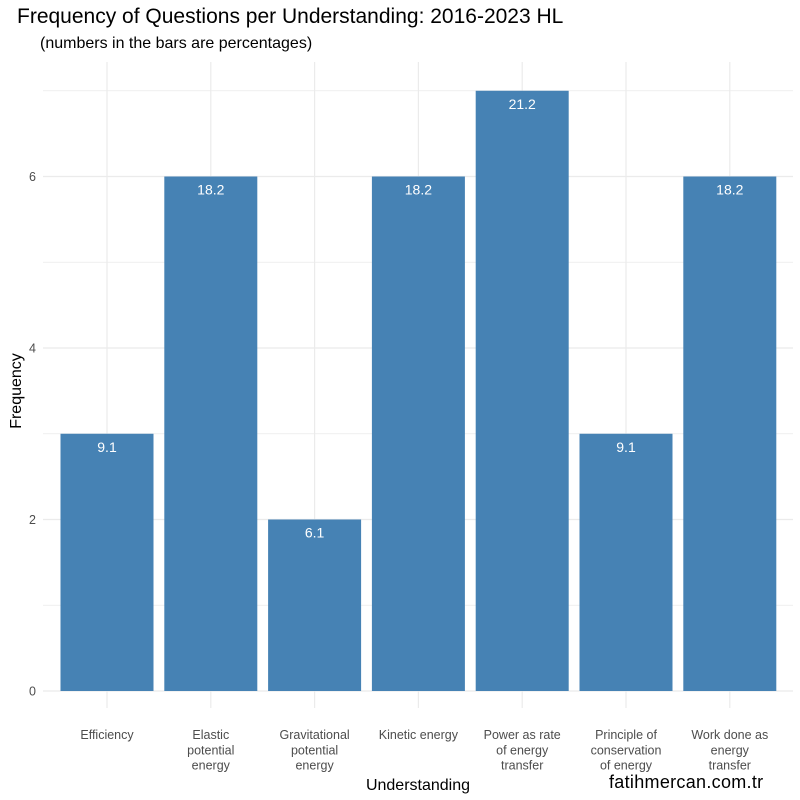 The image size is (800, 800). Describe the element at coordinates (32, 692) in the screenshot. I see `y-tick-label: 0` at that location.